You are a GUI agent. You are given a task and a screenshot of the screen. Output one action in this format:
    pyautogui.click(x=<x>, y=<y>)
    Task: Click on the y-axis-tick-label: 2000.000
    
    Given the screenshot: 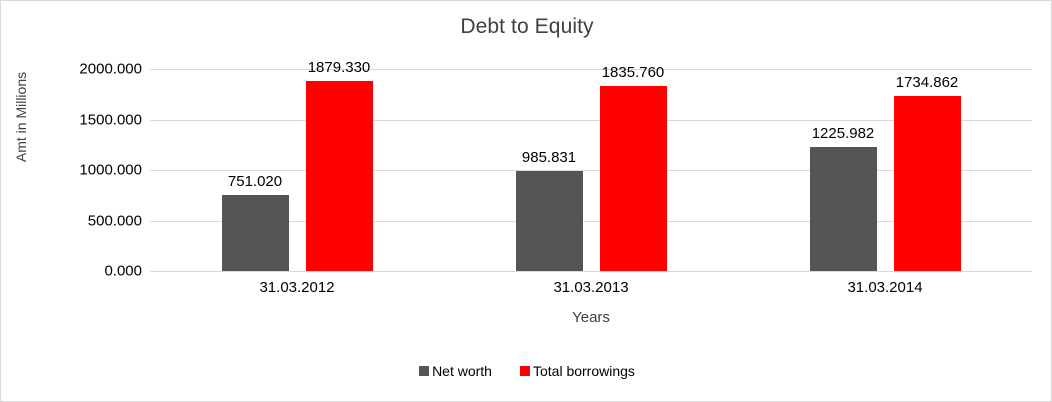 What is the action you would take?
    pyautogui.click(x=110, y=69)
    